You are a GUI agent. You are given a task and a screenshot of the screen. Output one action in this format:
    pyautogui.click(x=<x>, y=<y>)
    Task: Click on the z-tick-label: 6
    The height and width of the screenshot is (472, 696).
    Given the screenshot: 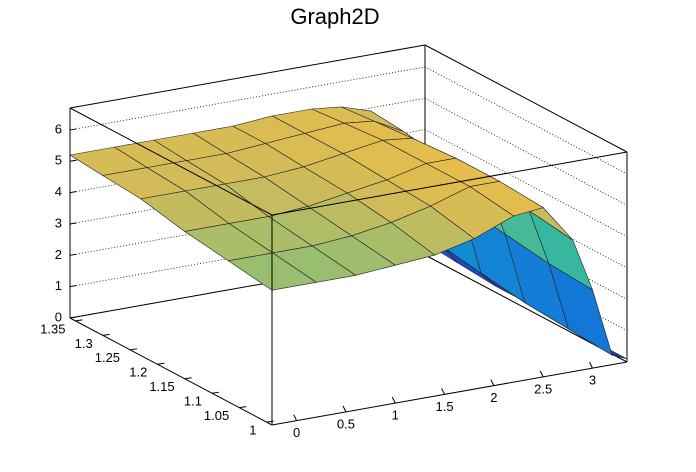 What is the action you would take?
    pyautogui.click(x=58, y=128)
    